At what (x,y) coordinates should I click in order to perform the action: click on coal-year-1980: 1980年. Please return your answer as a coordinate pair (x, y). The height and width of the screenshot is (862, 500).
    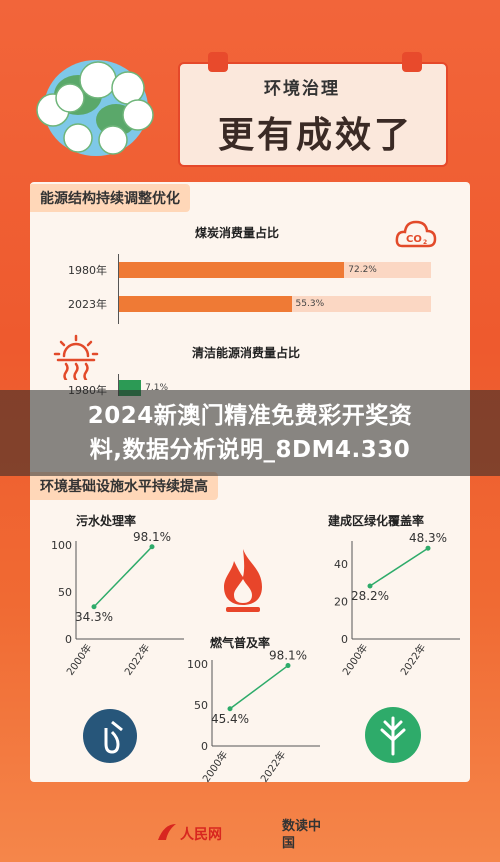
    Looking at the image, I should click on (87, 270).